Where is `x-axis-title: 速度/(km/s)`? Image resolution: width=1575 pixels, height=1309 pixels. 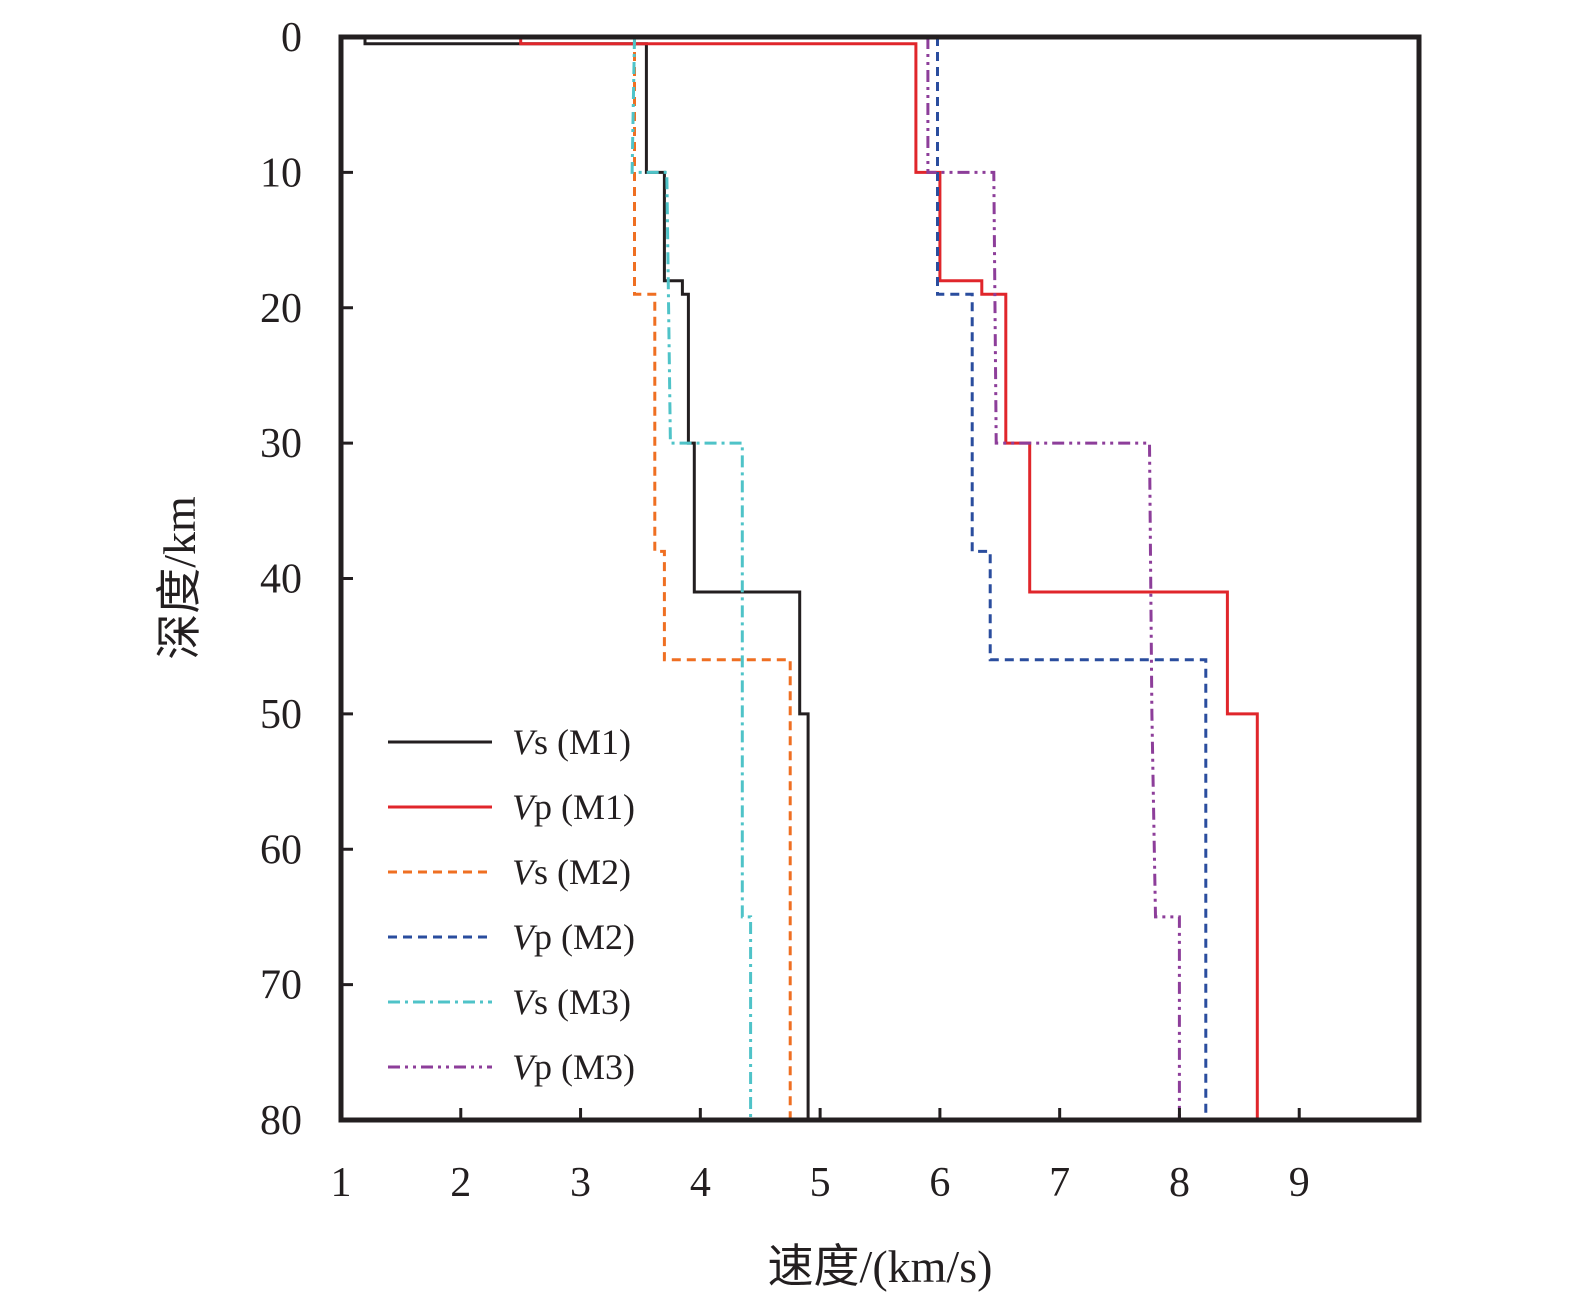
x-axis-title: 速度/(km/s) is located at coordinates (880, 1266).